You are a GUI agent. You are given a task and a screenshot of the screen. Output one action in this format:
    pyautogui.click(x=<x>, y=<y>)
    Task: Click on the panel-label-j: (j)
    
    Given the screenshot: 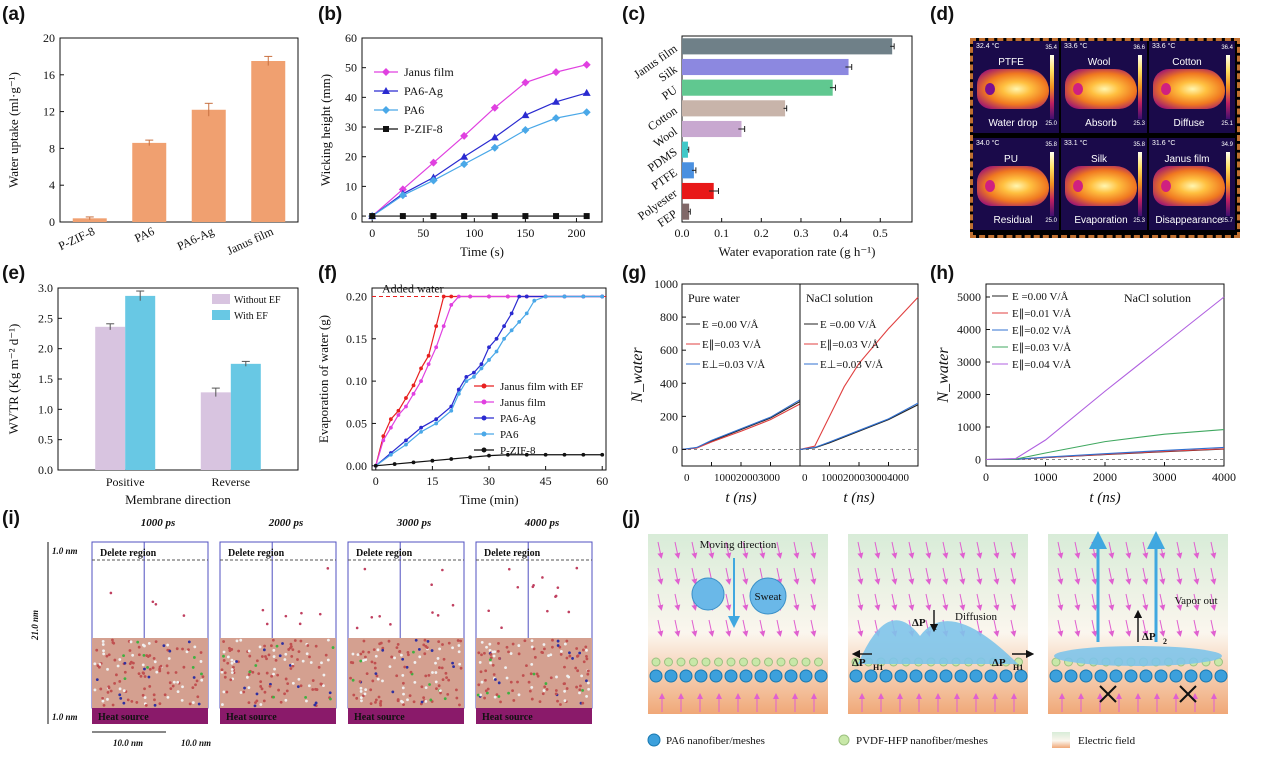 What is the action you would take?
    pyautogui.click(x=631, y=518)
    